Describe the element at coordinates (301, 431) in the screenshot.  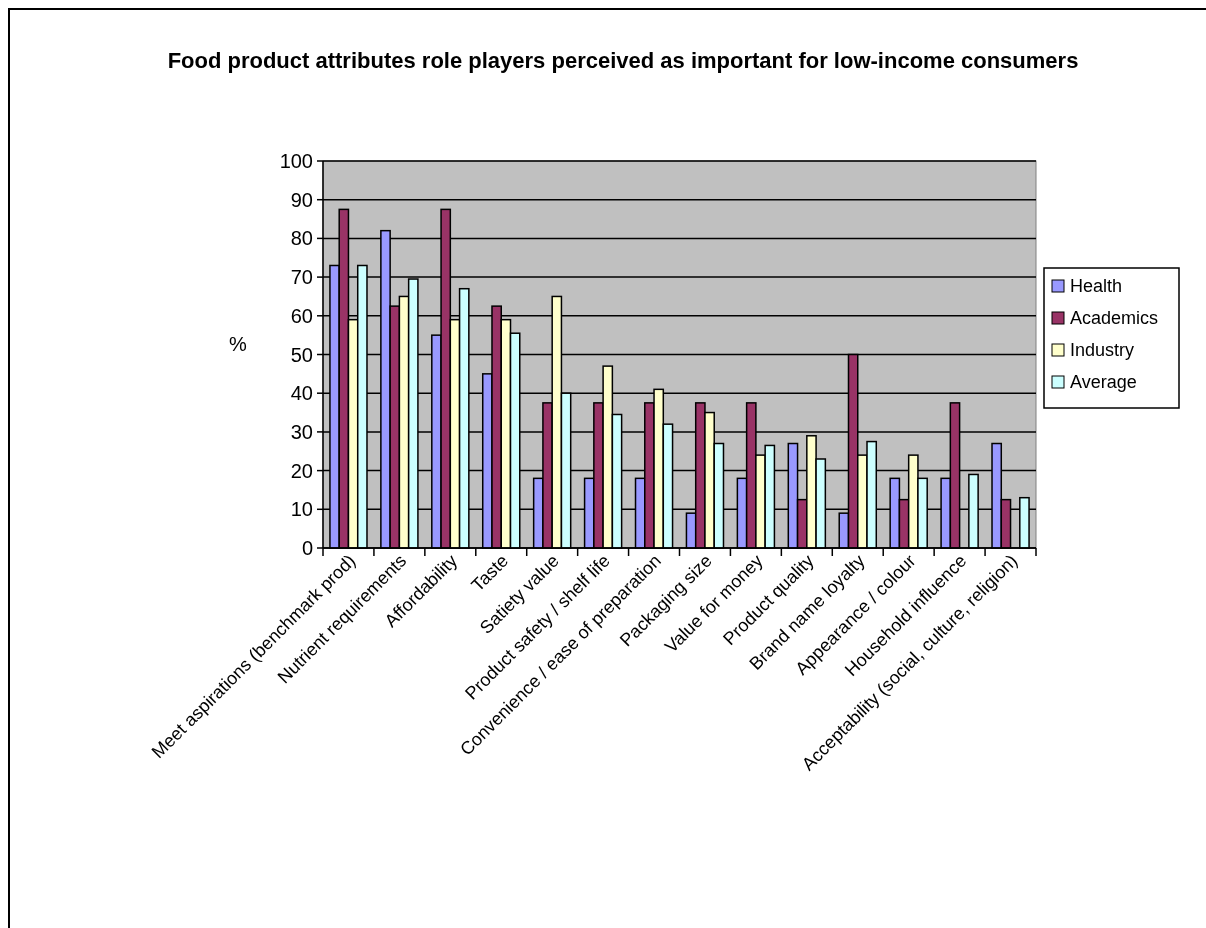
I see `y-tick-label: 30` at that location.